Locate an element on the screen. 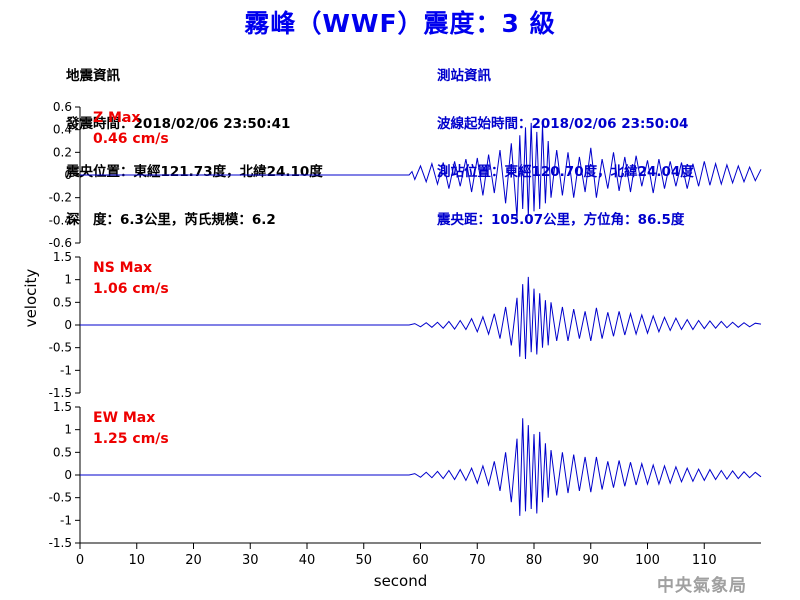 The image size is (800, 600). x-tick-label: 80 is located at coordinates (534, 560).